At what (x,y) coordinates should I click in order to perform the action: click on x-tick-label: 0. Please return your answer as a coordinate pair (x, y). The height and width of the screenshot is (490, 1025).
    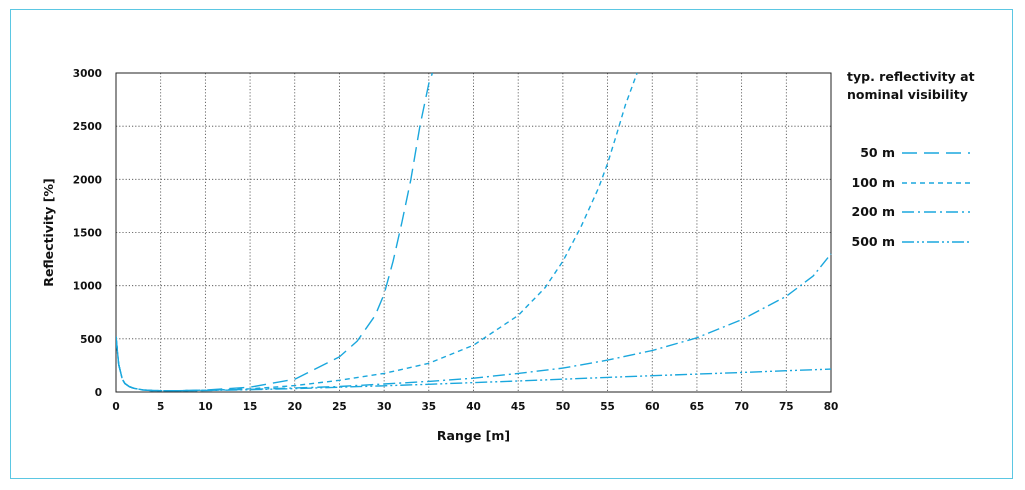
    Looking at the image, I should click on (115, 407).